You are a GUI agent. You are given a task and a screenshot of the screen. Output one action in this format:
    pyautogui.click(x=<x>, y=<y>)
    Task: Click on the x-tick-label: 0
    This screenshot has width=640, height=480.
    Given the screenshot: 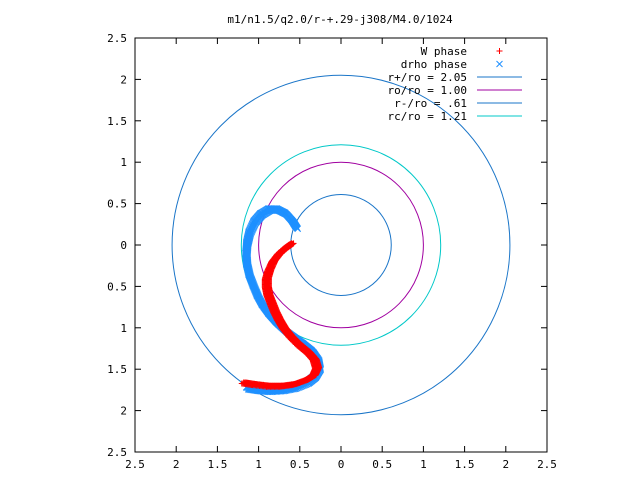 What is the action you would take?
    pyautogui.click(x=341, y=464)
    